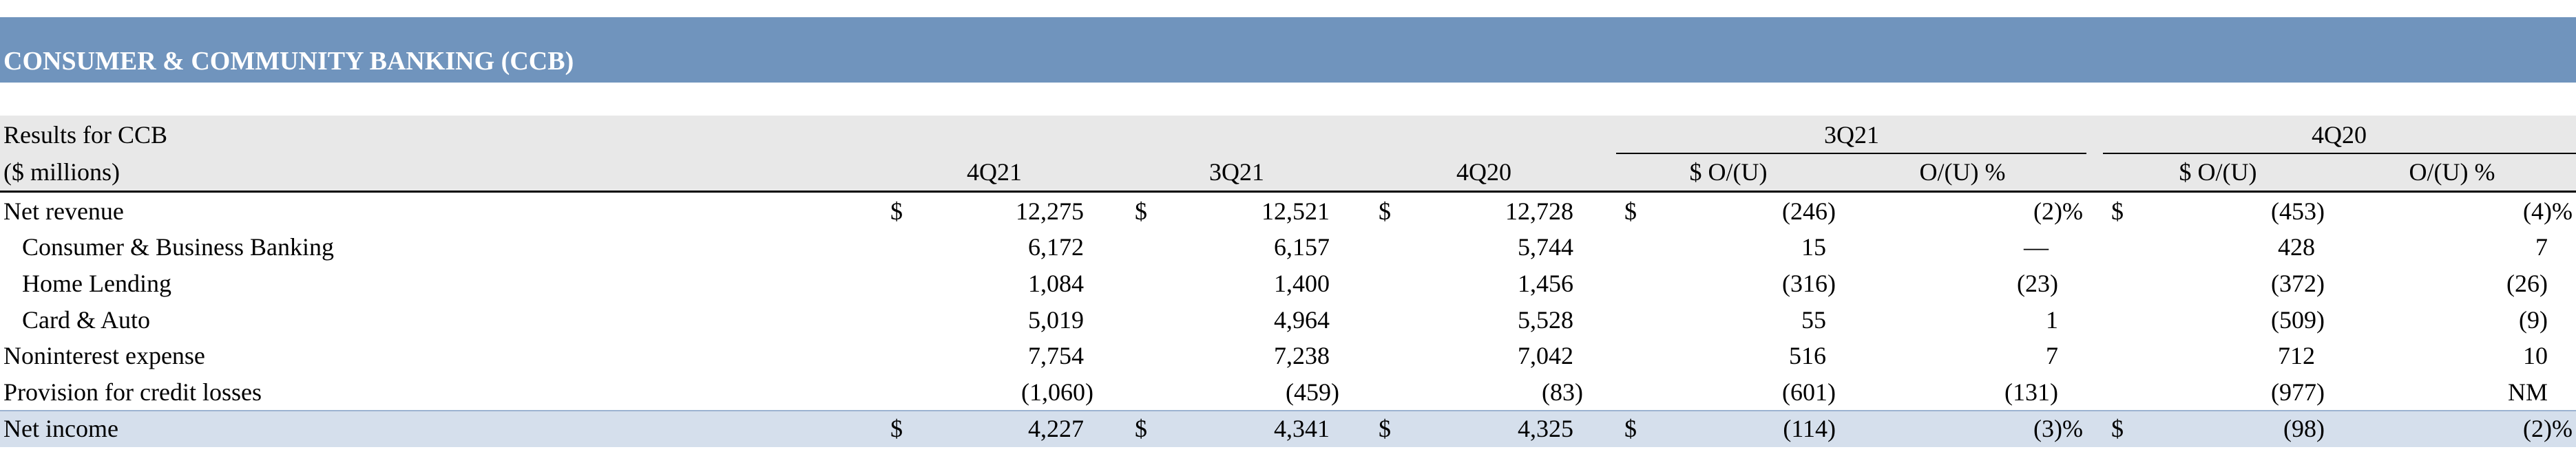 This screenshot has width=2576, height=454. Describe the element at coordinates (2298, 211) in the screenshot. I see `cell-value: (453)` at that location.